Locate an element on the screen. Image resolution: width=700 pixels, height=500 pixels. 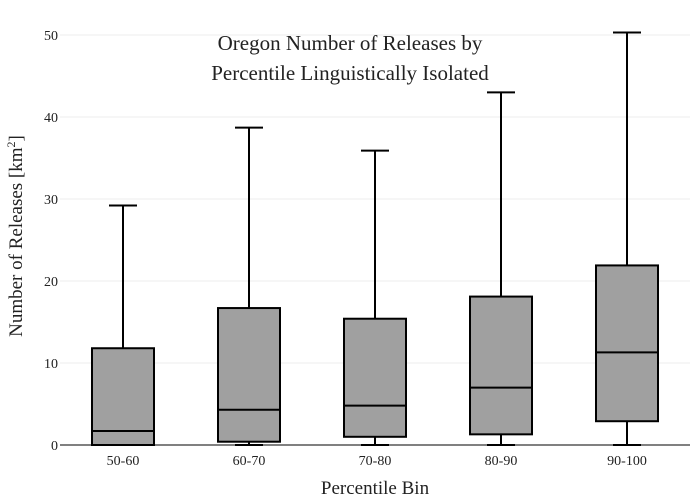
x-tick-label-70-80: 70-80 is located at coordinates (375, 461).